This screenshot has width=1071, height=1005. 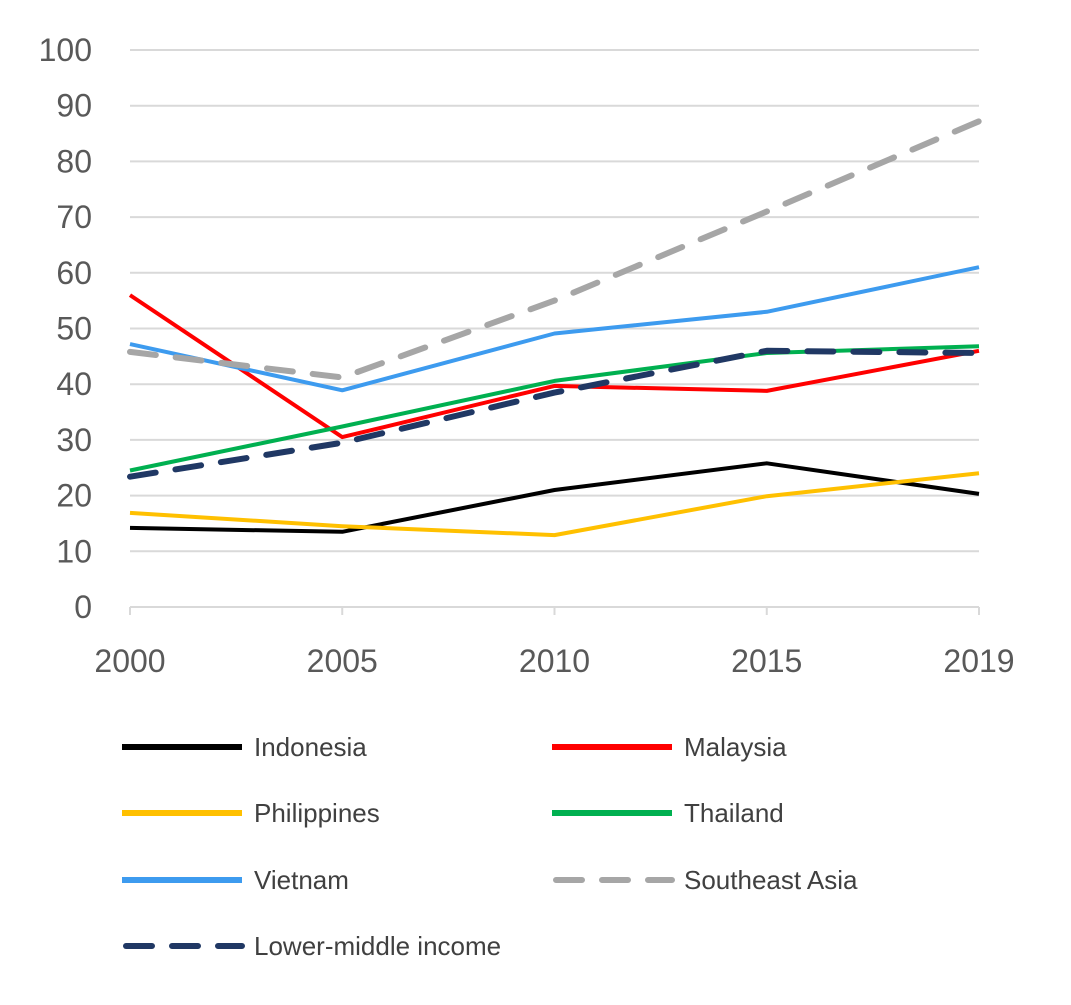 I want to click on legend-item-thailand: Thailand, so click(x=668, y=813).